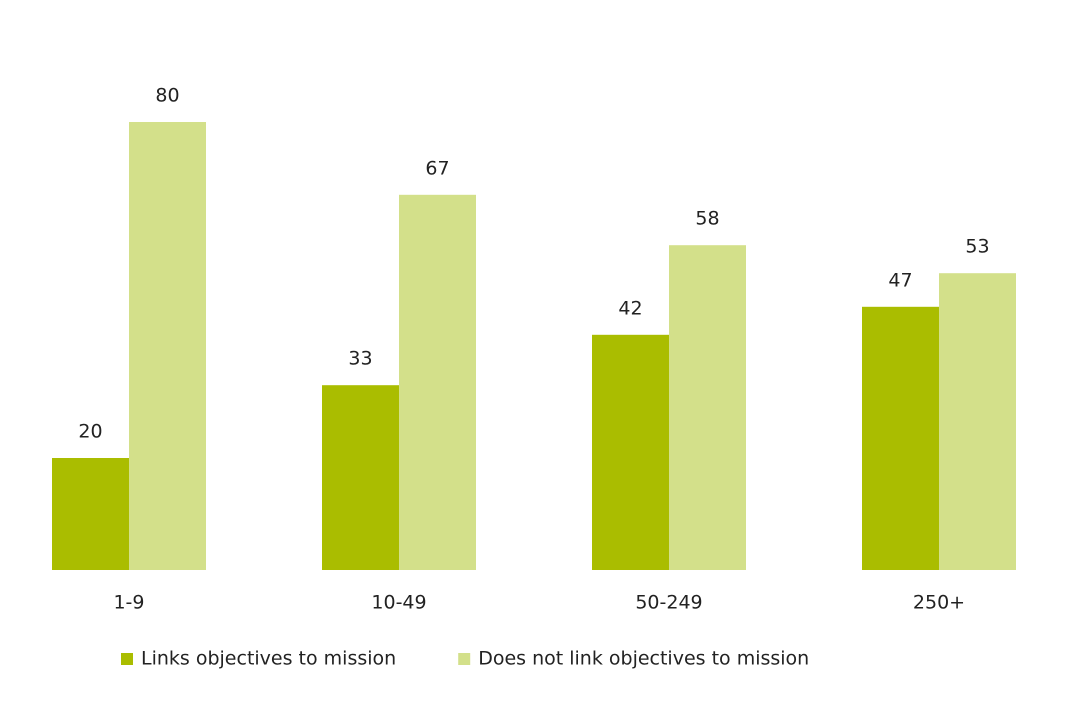 Image resolution: width=1070 pixels, height=718 pixels. Describe the element at coordinates (398, 603) in the screenshot. I see `x-tick-label: 10-49` at that location.